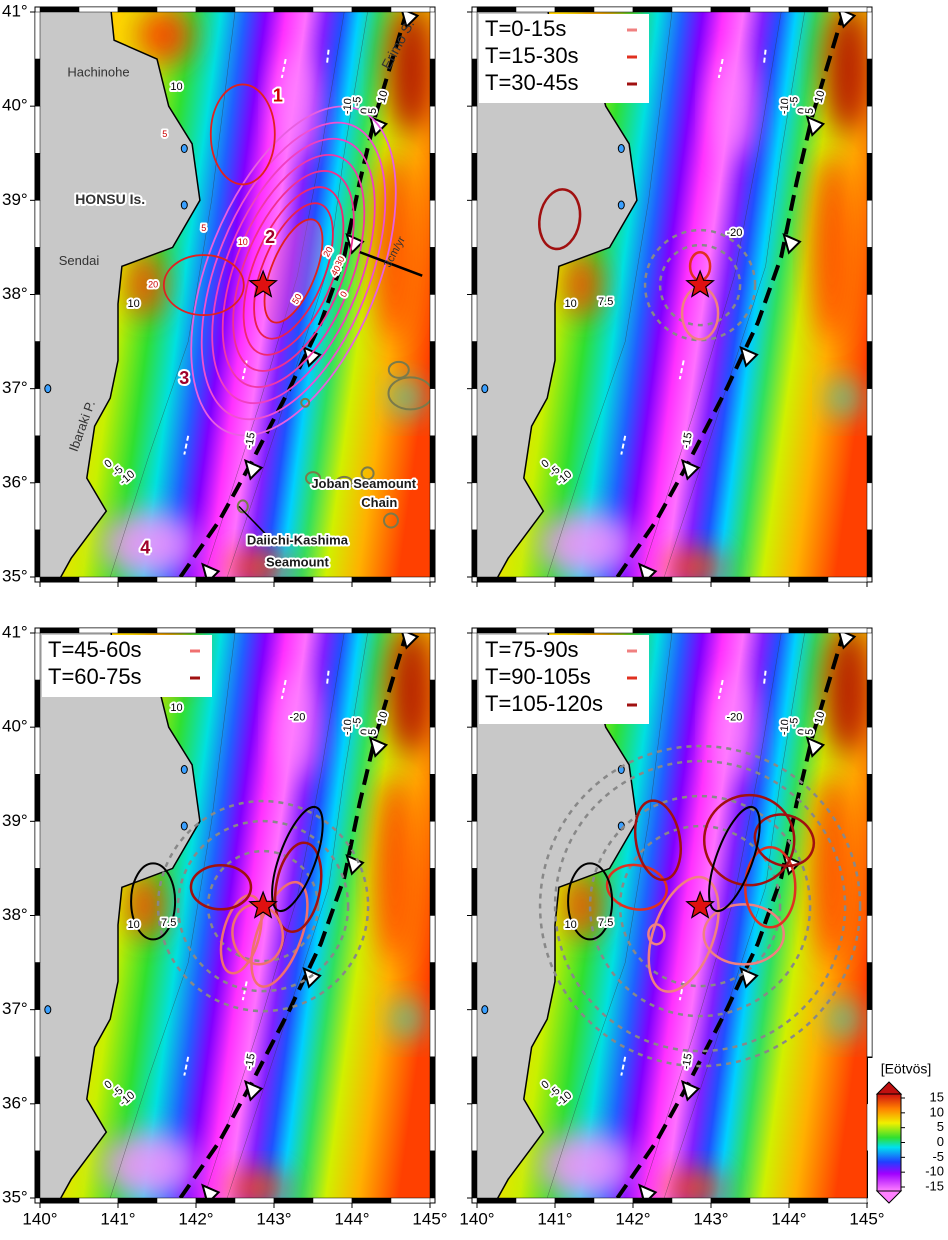 The width and height of the screenshot is (948, 1240). I want to click on lat-tick-label: 35°, so click(15, 1196).